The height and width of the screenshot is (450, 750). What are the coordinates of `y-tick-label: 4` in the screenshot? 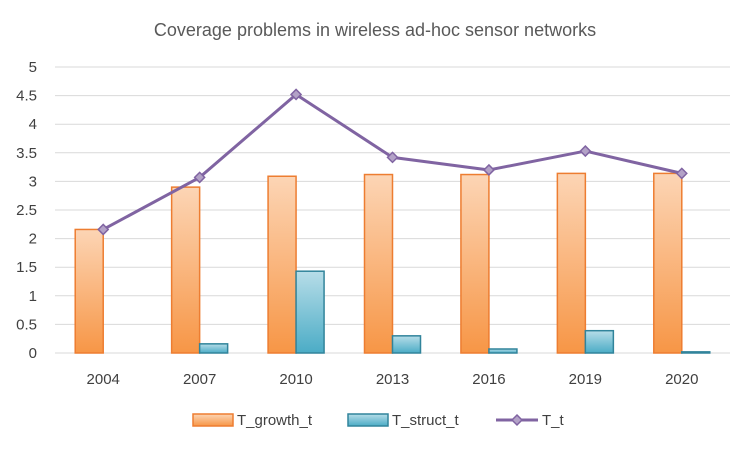 It's located at (33, 124).